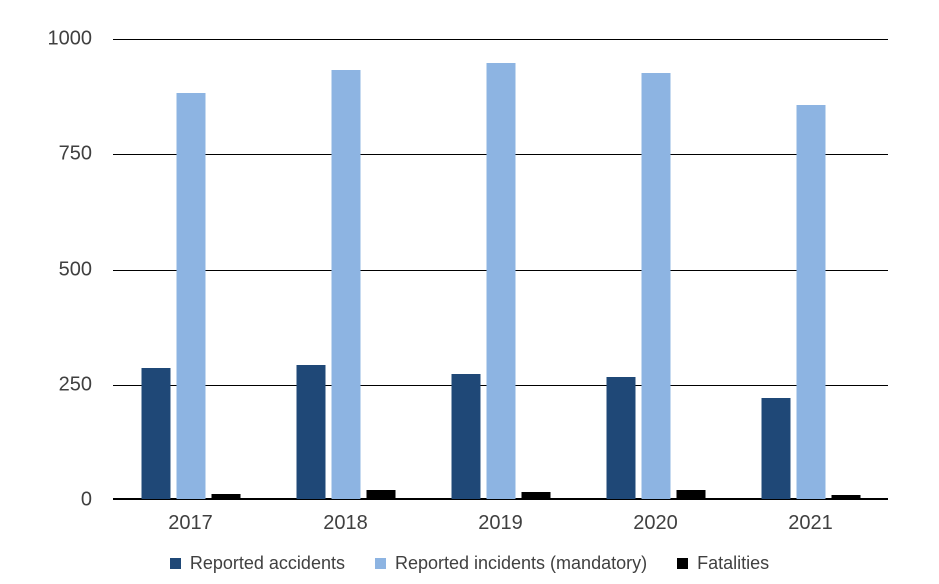 This screenshot has height=584, width=939. I want to click on y-tick-label: 0, so click(86, 499).